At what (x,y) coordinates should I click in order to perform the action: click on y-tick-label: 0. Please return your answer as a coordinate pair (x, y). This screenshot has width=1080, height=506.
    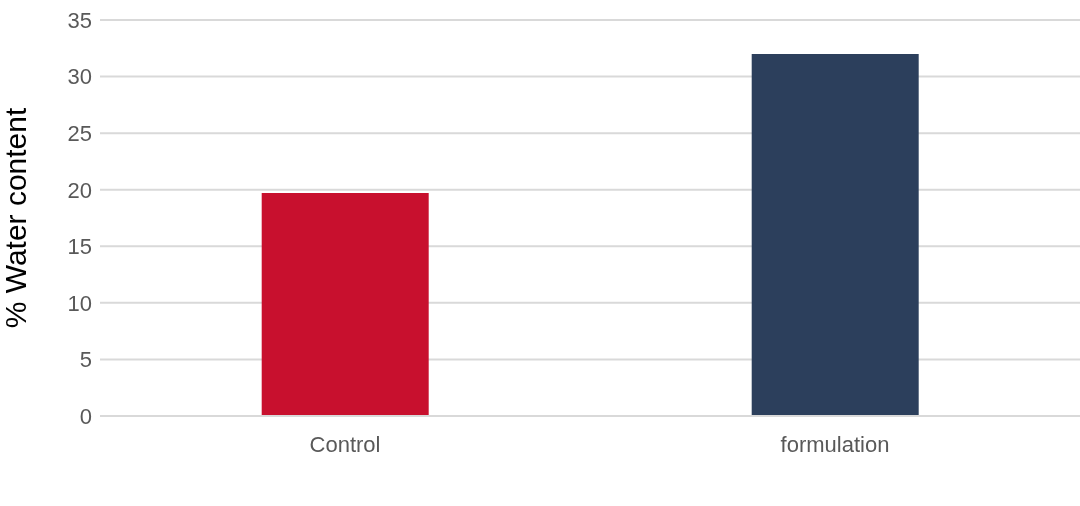
    Looking at the image, I should click on (85, 416).